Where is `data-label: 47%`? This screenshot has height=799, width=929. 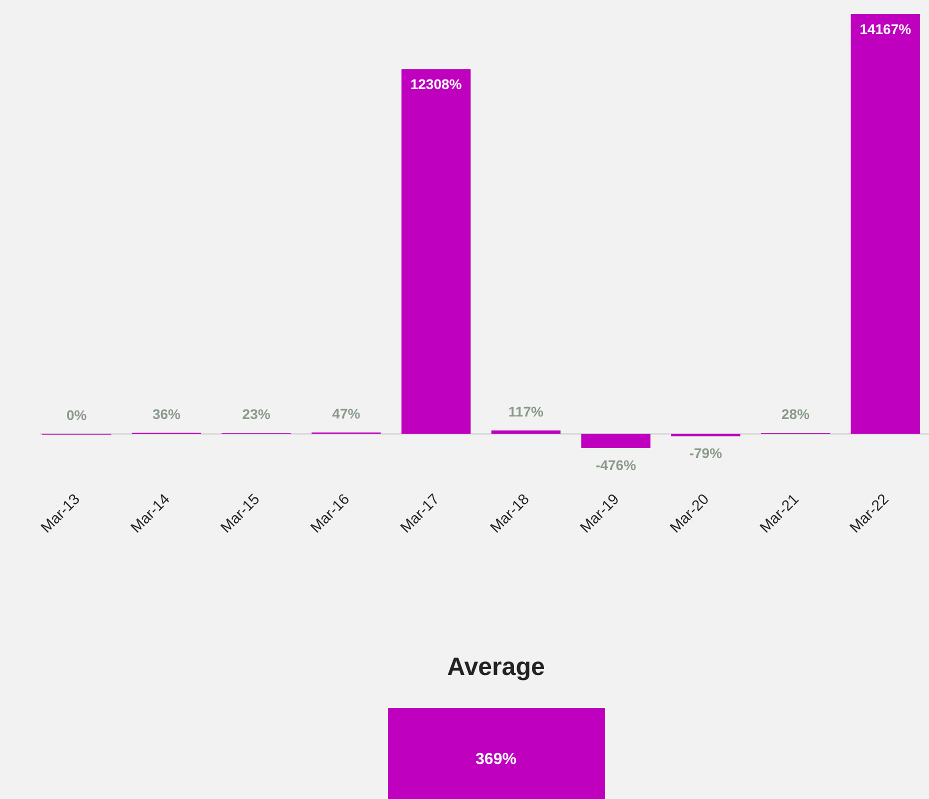
data-label: 47% is located at coordinates (346, 414).